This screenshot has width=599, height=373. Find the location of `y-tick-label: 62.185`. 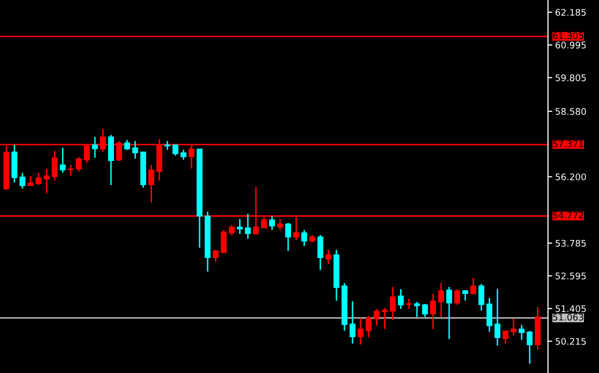

y-tick-label: 62.185 is located at coordinates (571, 12).